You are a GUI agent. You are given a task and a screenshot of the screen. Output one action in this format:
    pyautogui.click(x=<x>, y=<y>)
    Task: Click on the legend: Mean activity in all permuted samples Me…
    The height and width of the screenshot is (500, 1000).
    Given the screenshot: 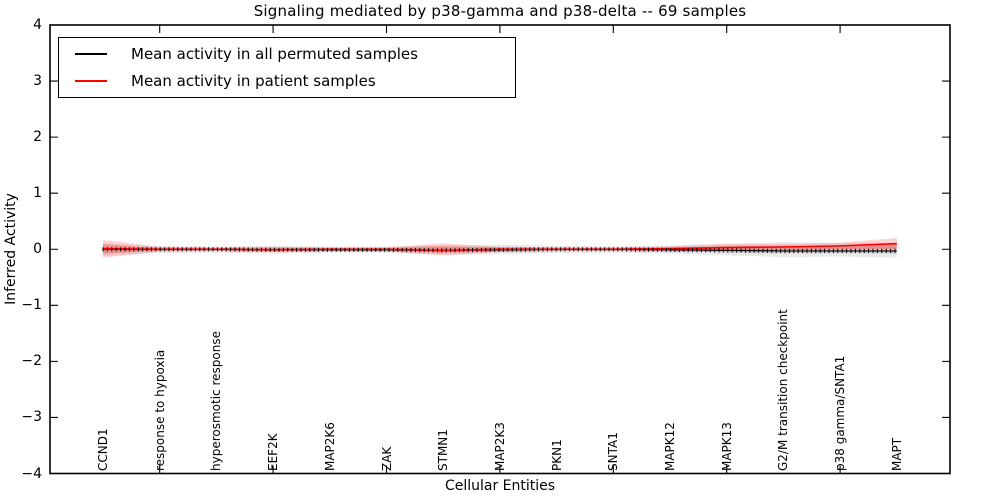 What is the action you would take?
    pyautogui.click(x=287, y=67)
    